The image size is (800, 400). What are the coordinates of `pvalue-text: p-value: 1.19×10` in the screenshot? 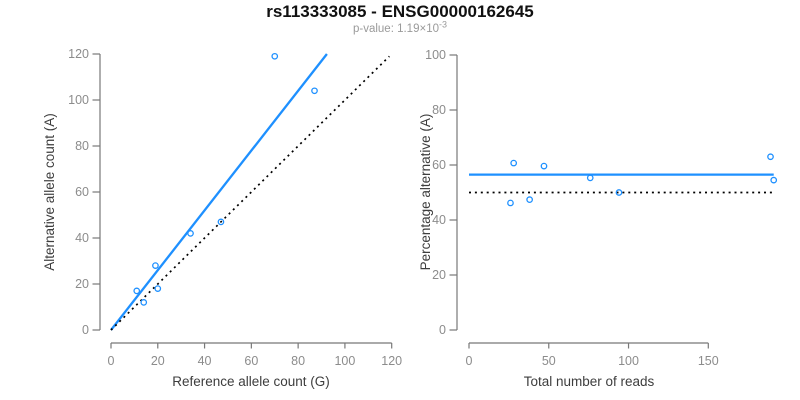 It's located at (396, 29).